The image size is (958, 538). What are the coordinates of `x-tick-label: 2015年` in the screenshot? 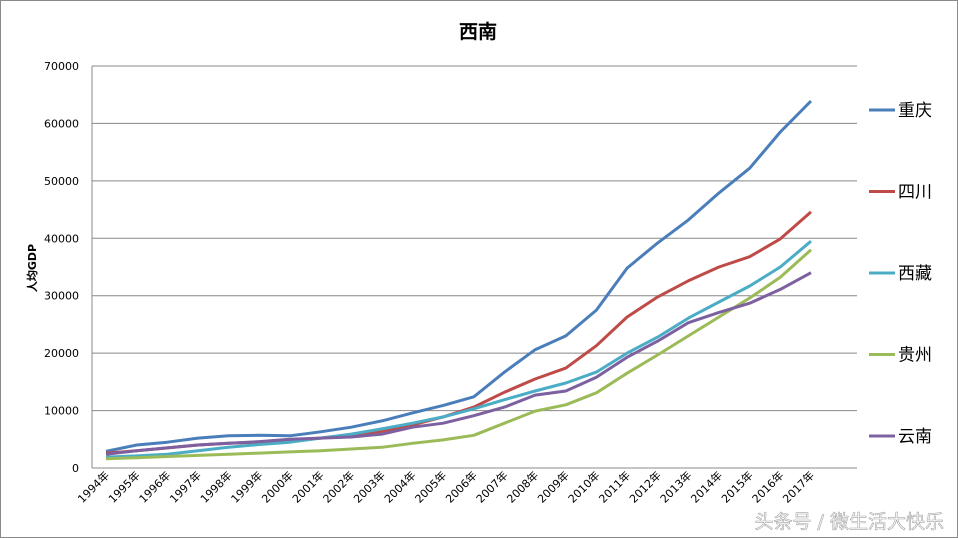 It's located at (736, 486).